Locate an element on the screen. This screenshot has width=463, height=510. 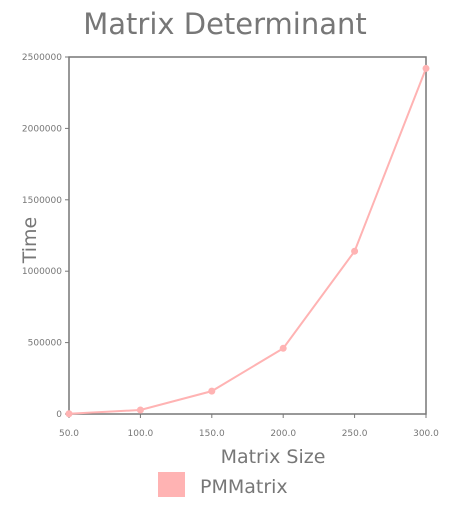
chart-title: Matrix Determinant is located at coordinates (225, 24).